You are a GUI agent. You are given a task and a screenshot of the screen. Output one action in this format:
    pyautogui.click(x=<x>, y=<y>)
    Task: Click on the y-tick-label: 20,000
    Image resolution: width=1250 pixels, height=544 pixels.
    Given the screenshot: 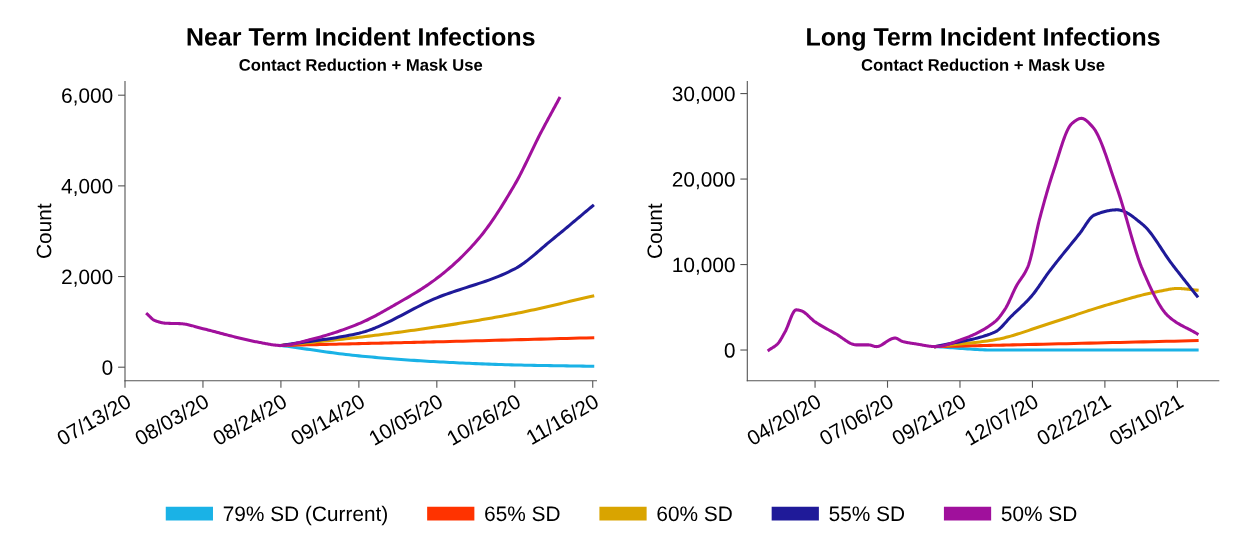 What is the action you would take?
    pyautogui.click(x=703, y=181)
    